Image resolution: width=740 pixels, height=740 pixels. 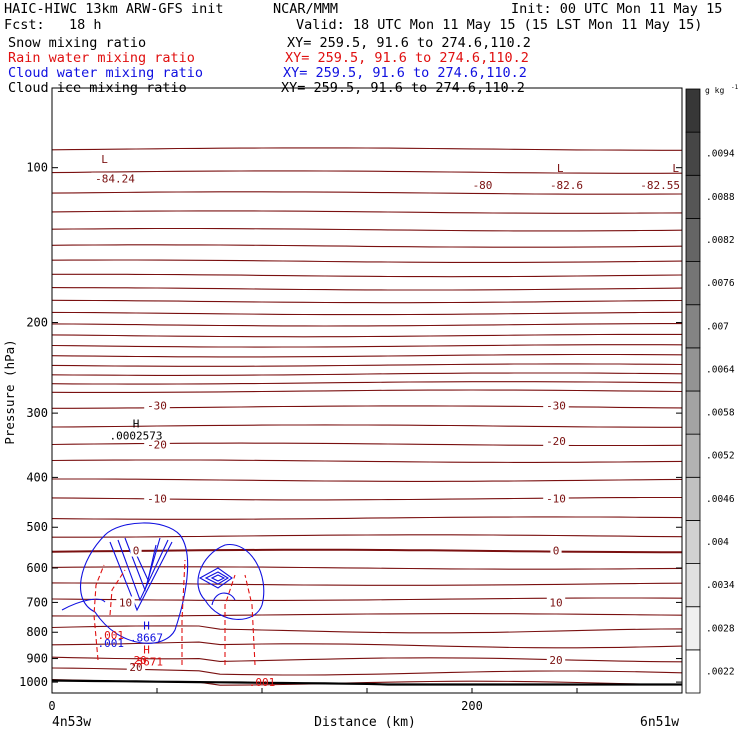 I want to click on org-title: NCAR/MMM, so click(x=306, y=9).